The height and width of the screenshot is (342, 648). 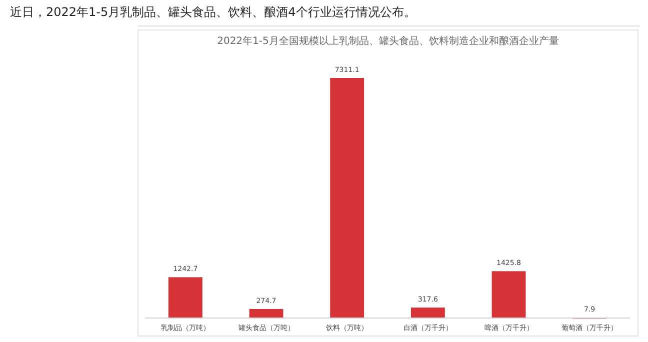 I want to click on chart-title: 2022年1-5月全国规模以上乳制品、罐头食品、饮料制造企业和酿酒企业产量, so click(x=388, y=41).